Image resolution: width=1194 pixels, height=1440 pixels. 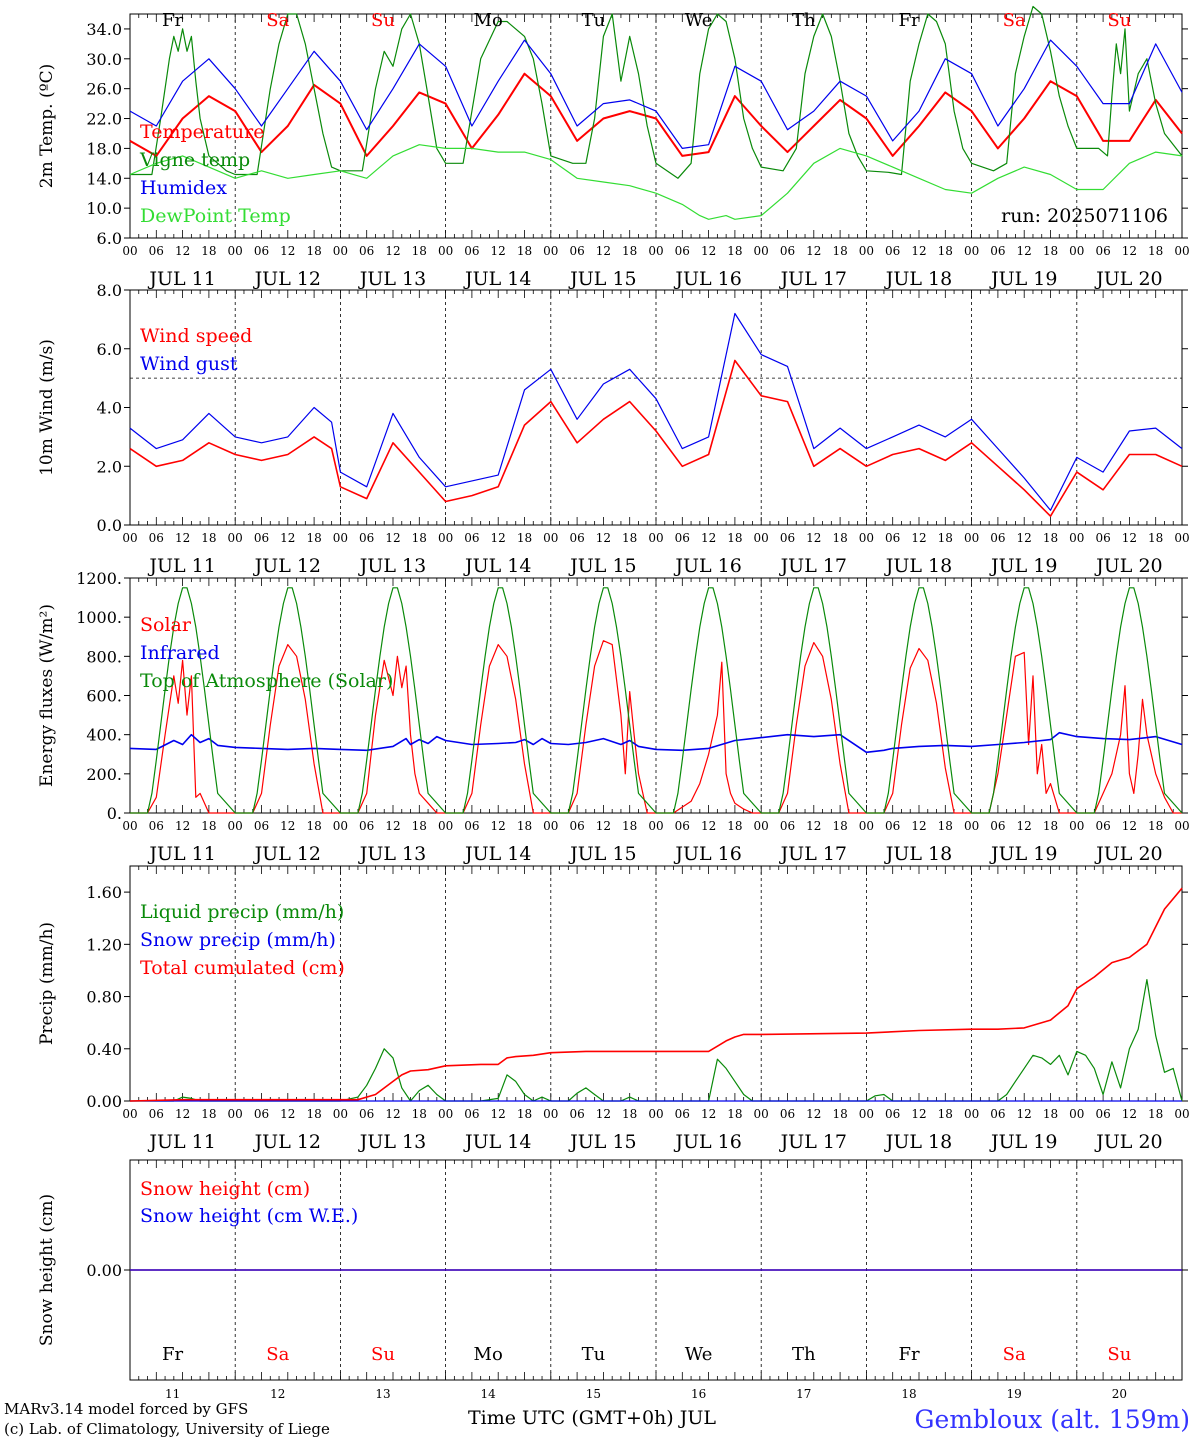 I want to click on date-label: JUL 11, so click(x=181, y=1142).